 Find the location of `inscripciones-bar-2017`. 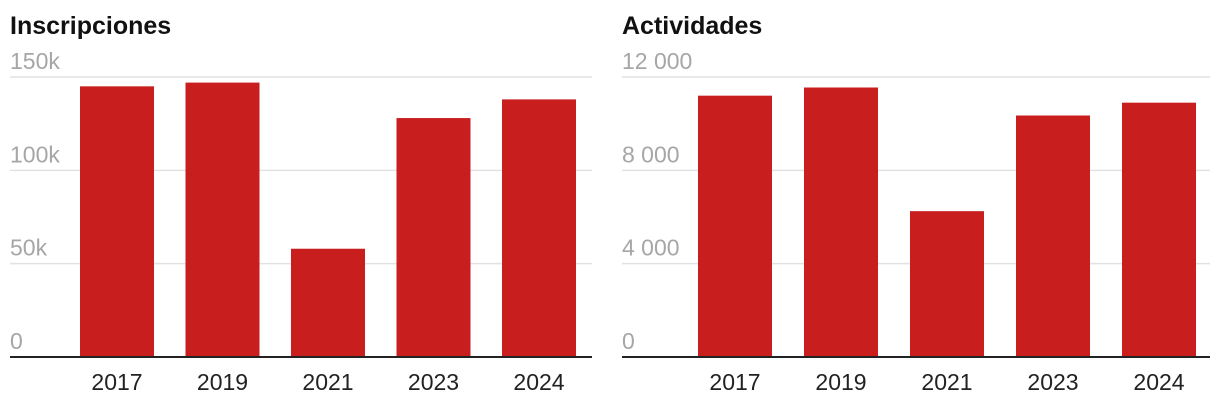

inscripciones-bar-2017 is located at coordinates (117, 221).